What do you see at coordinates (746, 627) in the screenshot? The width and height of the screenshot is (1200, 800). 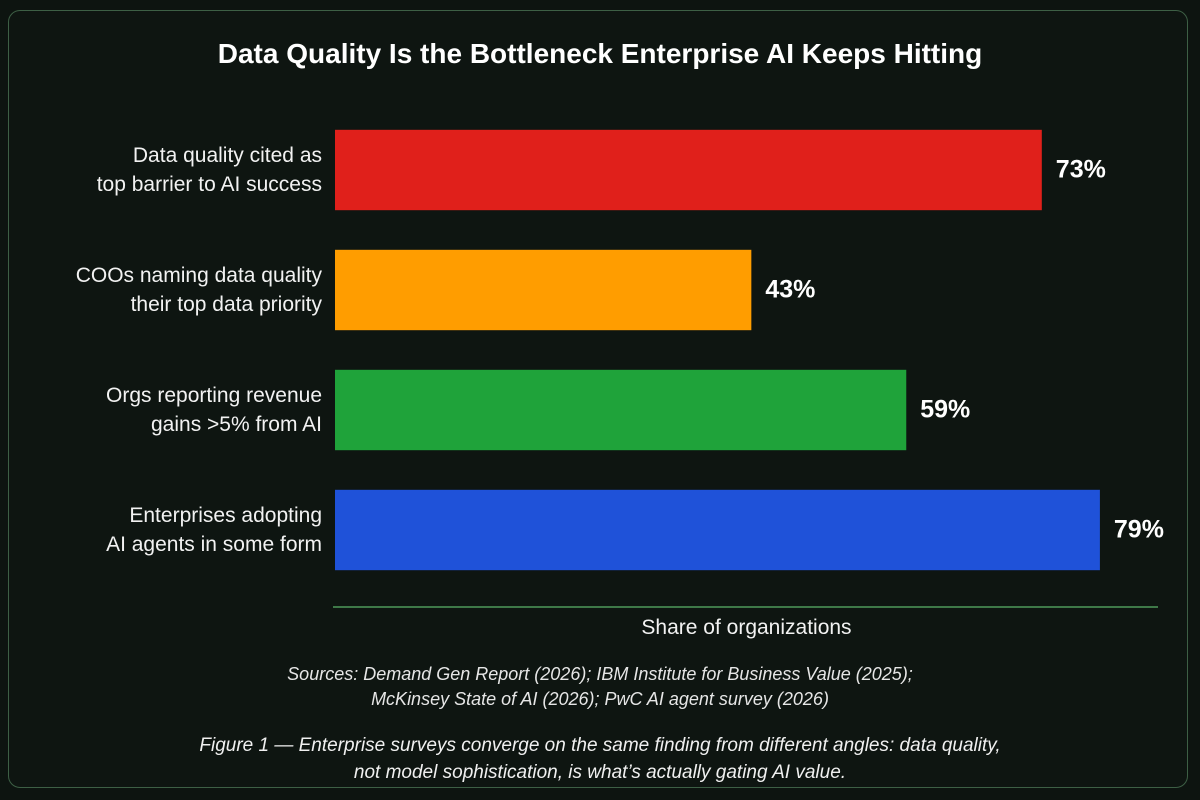 I see `x-axis-label: Share of organizations` at bounding box center [746, 627].